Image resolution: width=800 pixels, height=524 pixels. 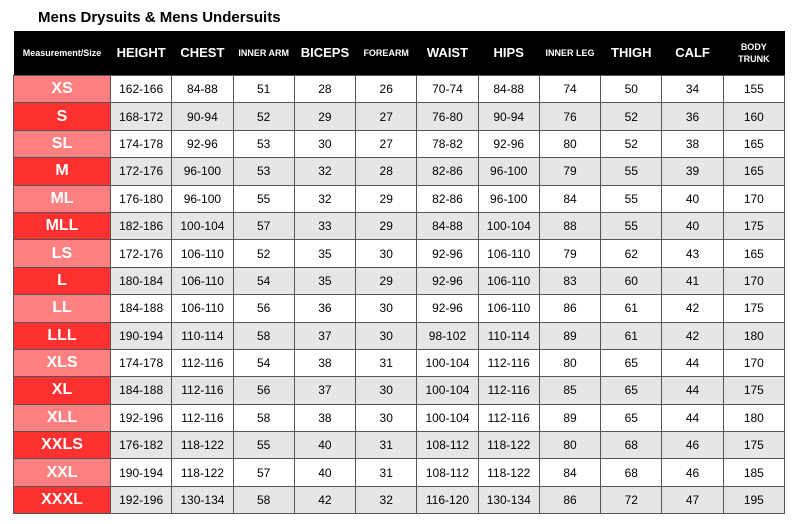 What do you see at coordinates (447, 335) in the screenshot?
I see `table-cell: 98-102` at bounding box center [447, 335].